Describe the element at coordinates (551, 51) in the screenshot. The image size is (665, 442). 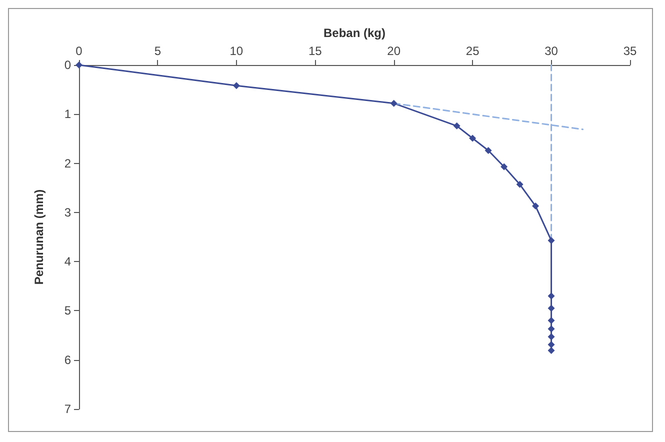
I see `x-tick-label: 30` at that location.